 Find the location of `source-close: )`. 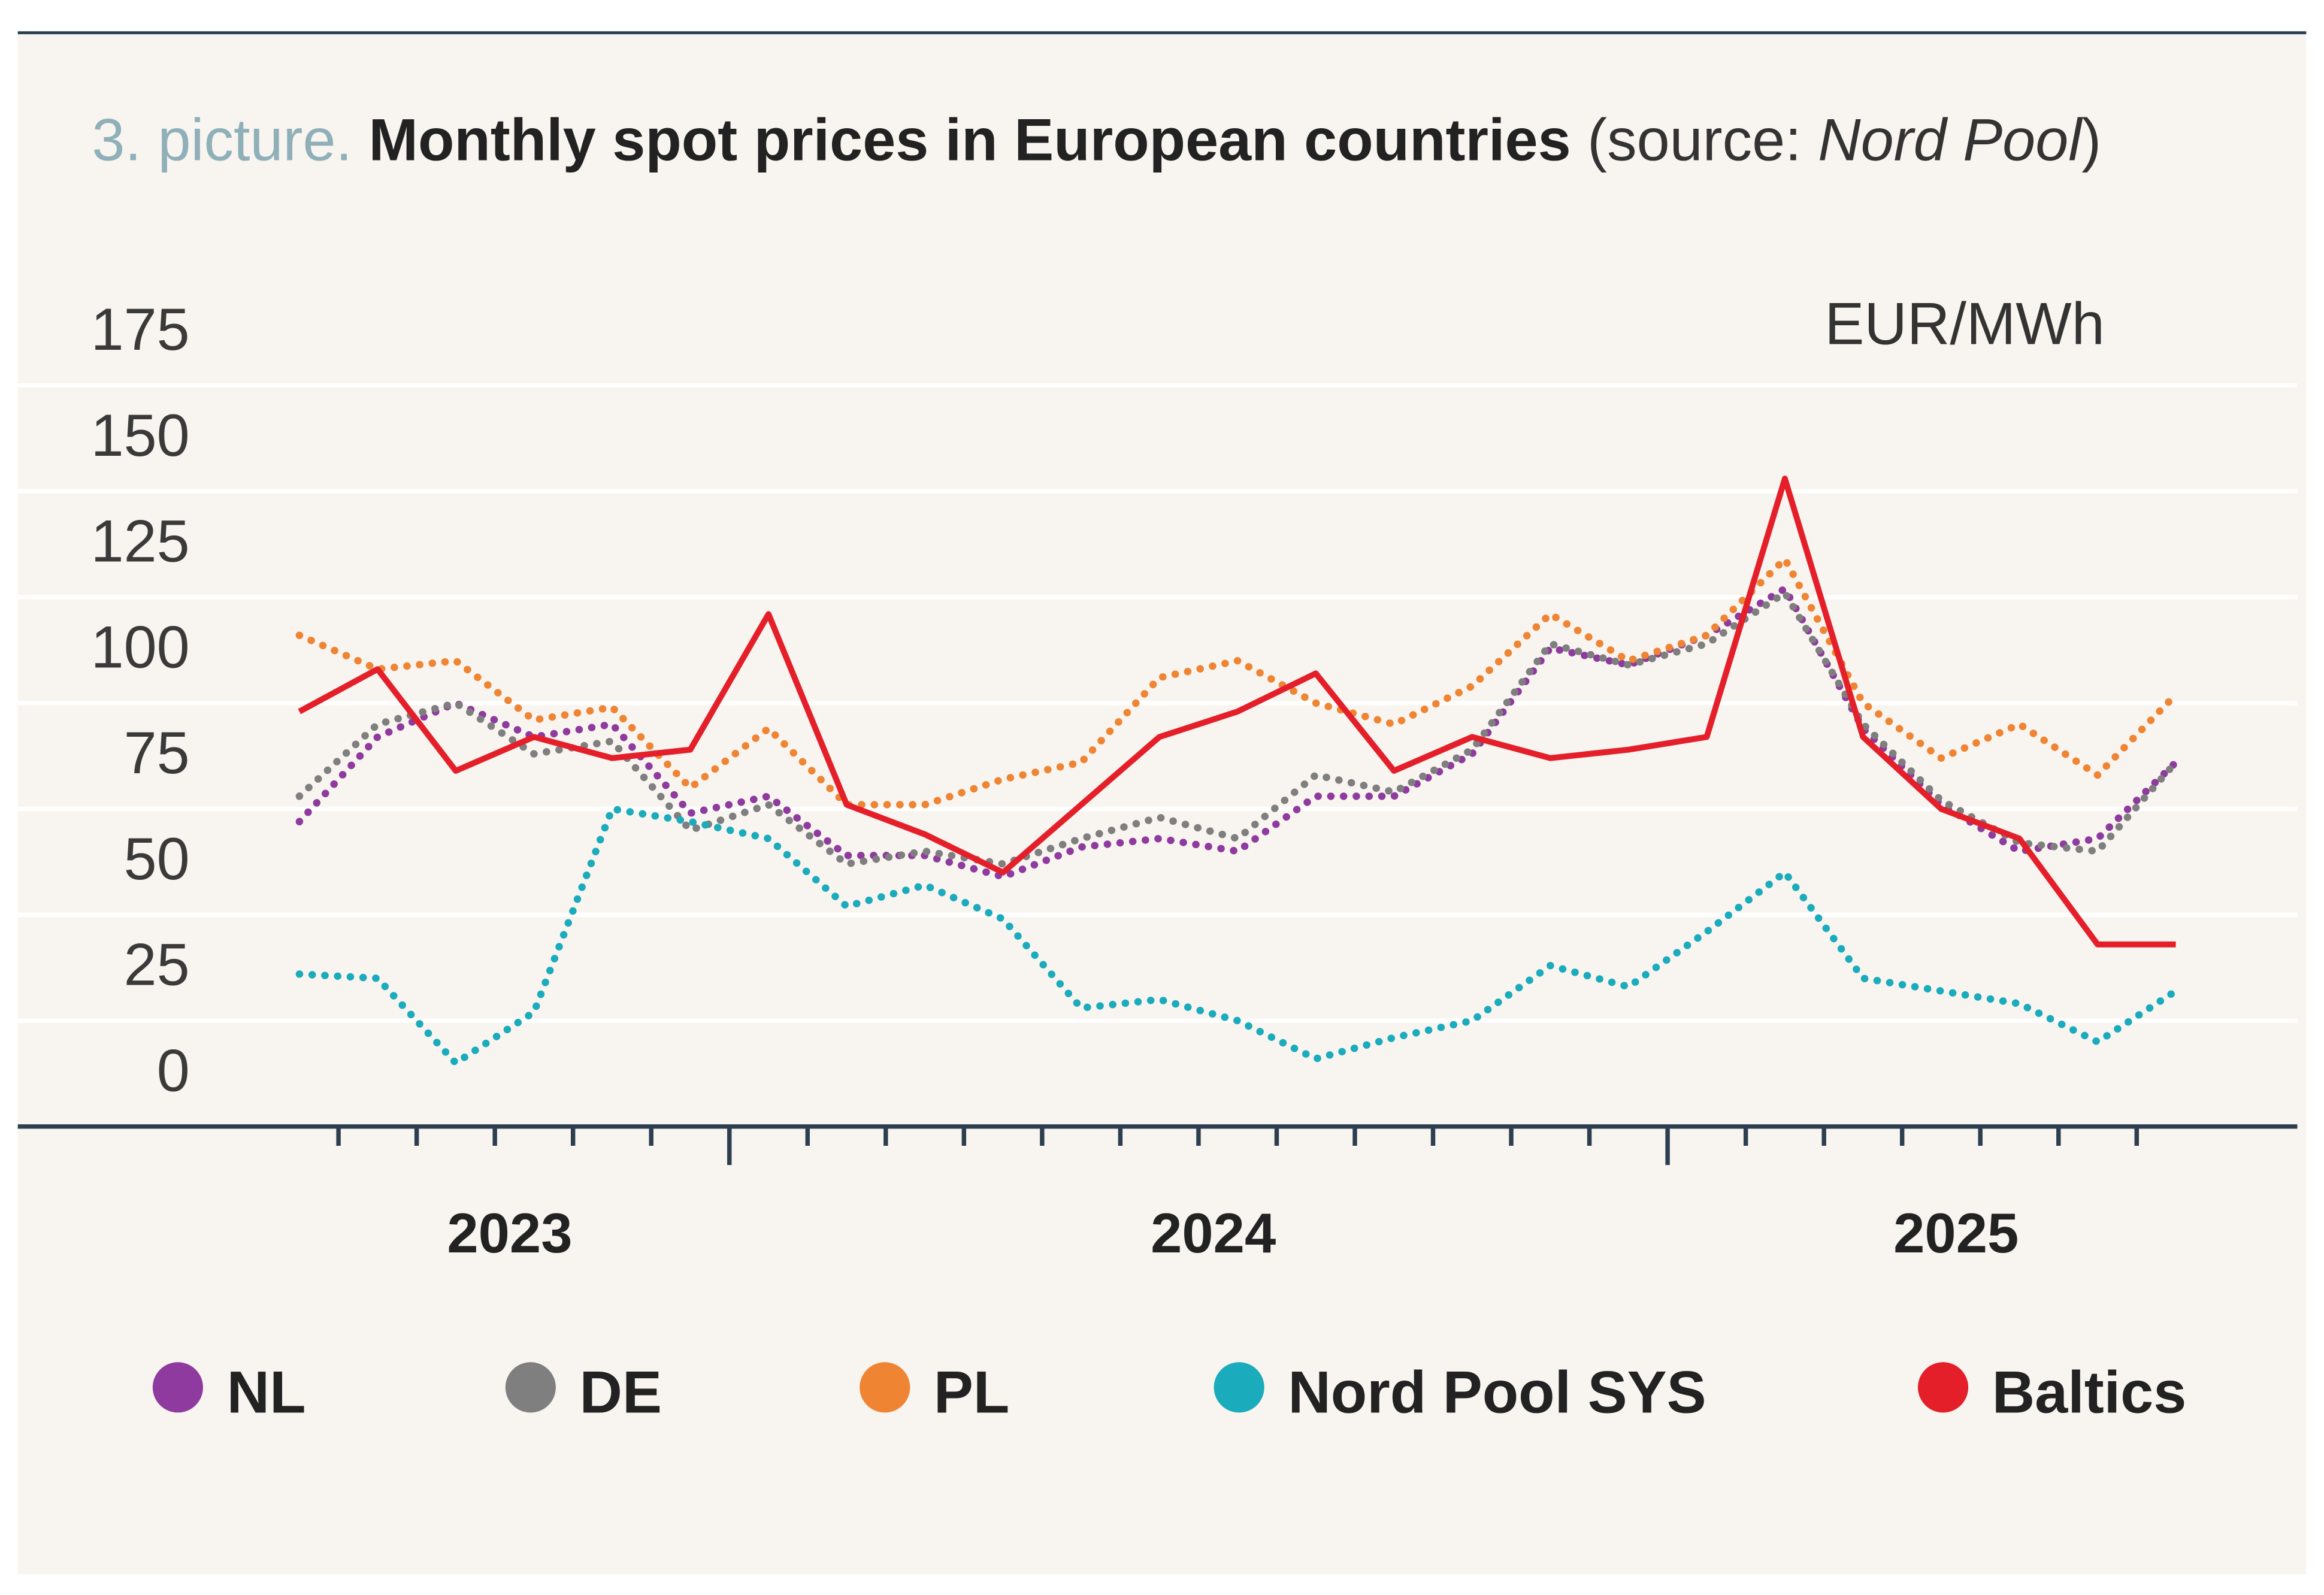

source-close: ) is located at coordinates (2091, 139).